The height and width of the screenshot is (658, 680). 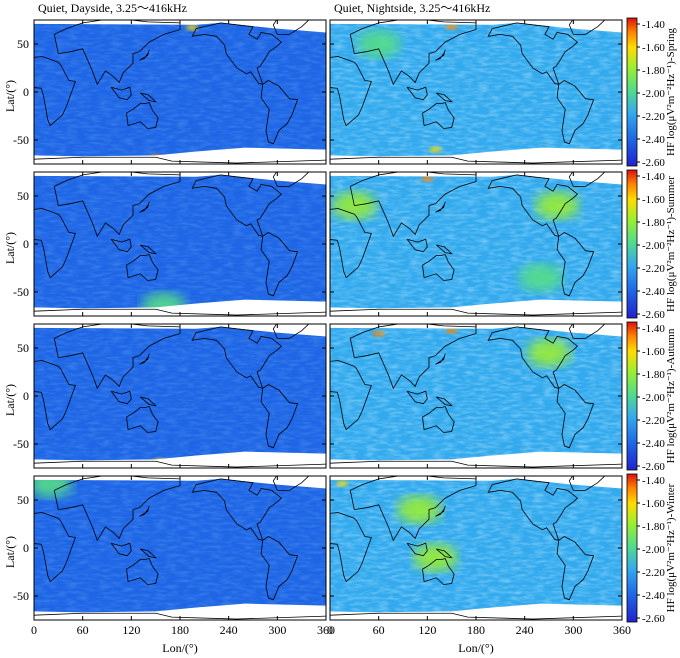 I want to click on panel-summer-dayside: 50 0 -50, so click(x=170, y=244).